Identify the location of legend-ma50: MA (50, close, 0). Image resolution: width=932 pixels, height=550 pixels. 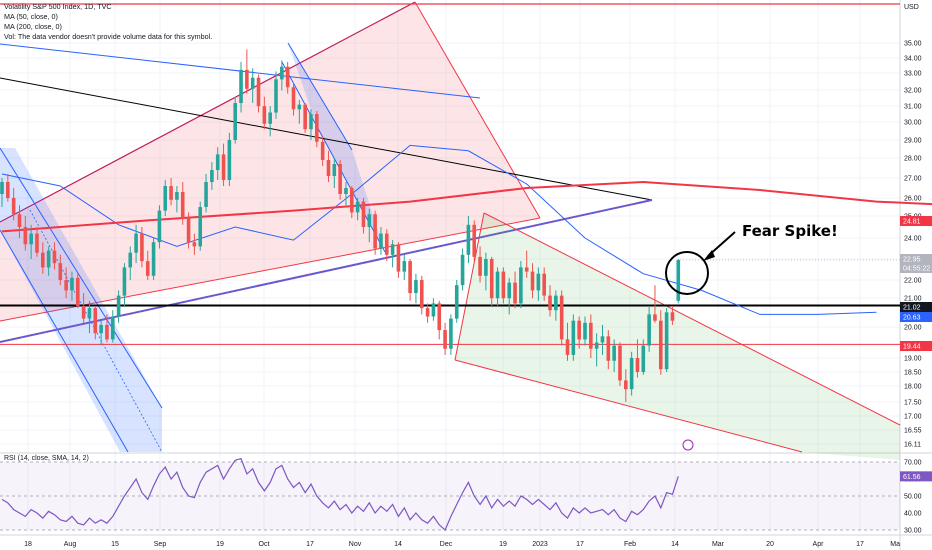
(31, 16).